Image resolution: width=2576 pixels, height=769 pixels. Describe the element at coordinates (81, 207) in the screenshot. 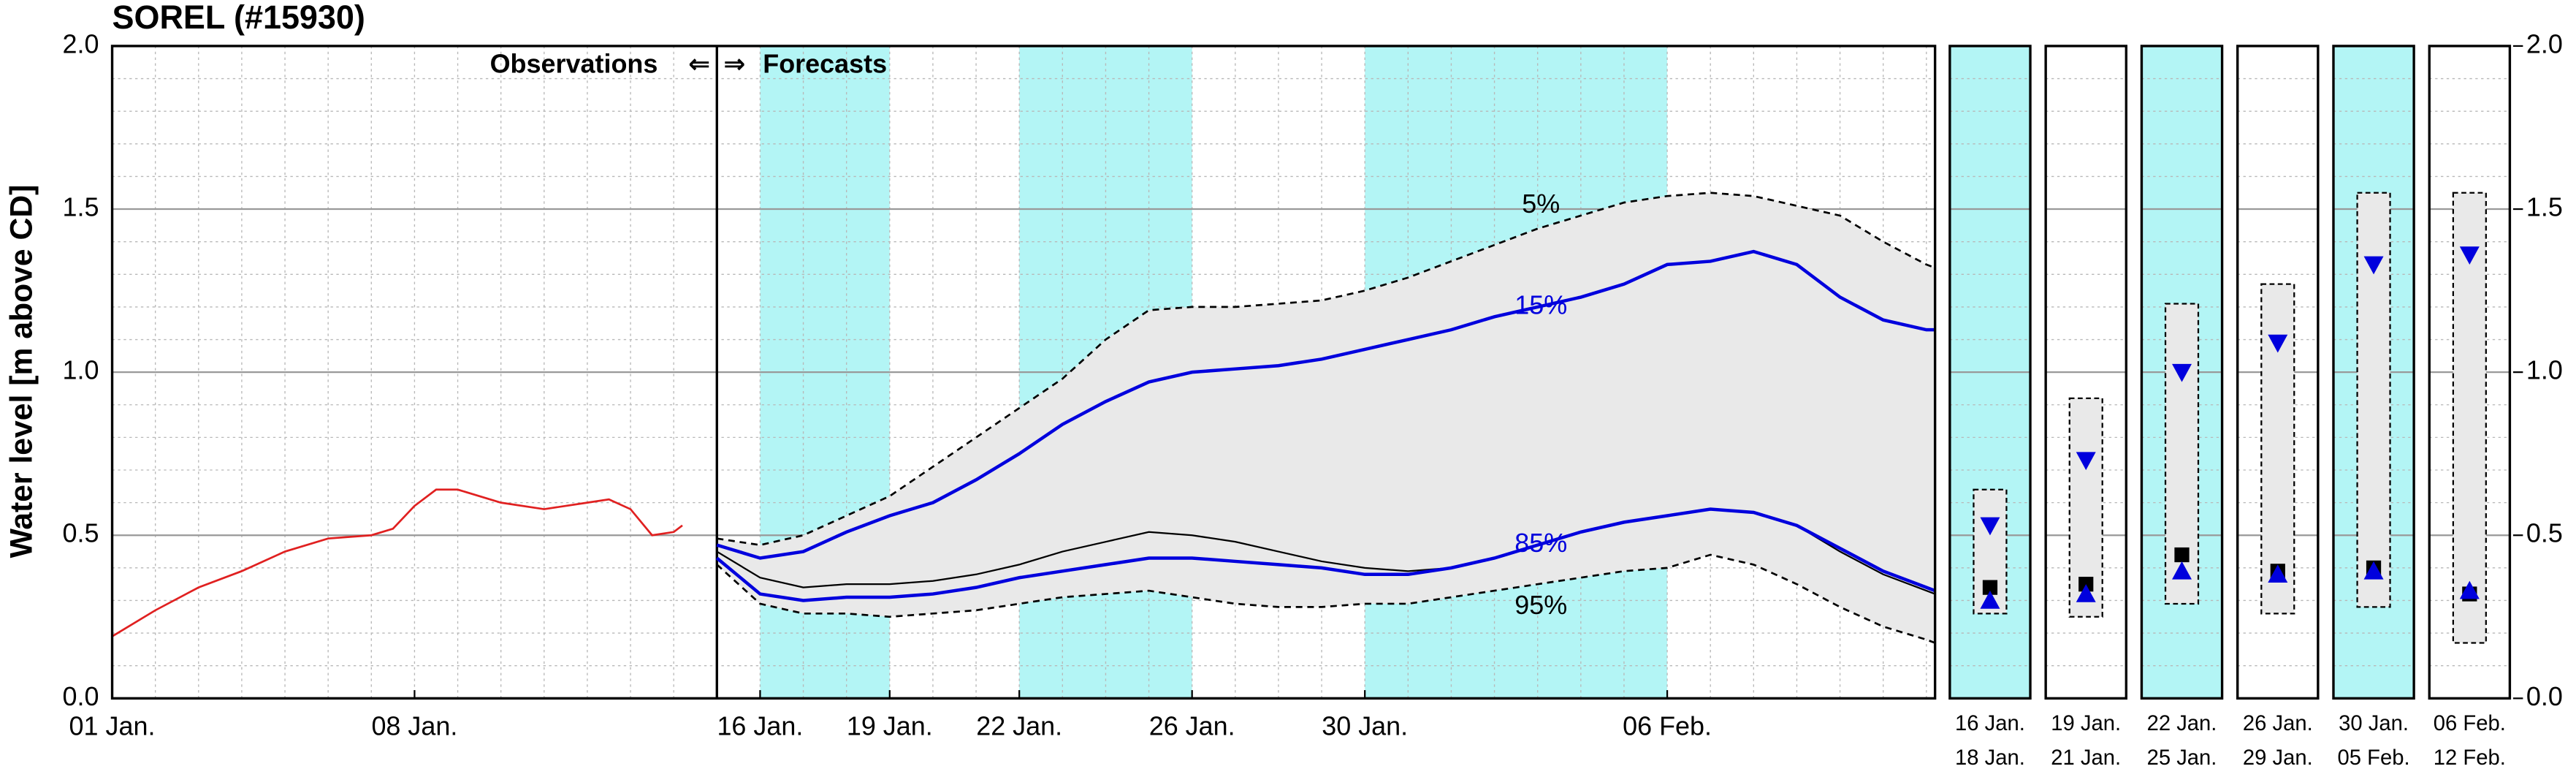

I see `y-tick-label: 1.5` at that location.